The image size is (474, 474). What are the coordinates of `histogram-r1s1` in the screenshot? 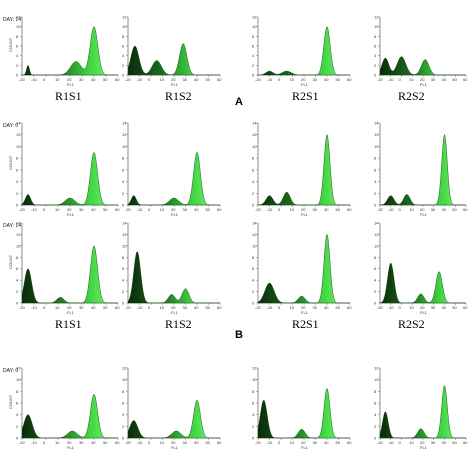 It's located at (69, 51).